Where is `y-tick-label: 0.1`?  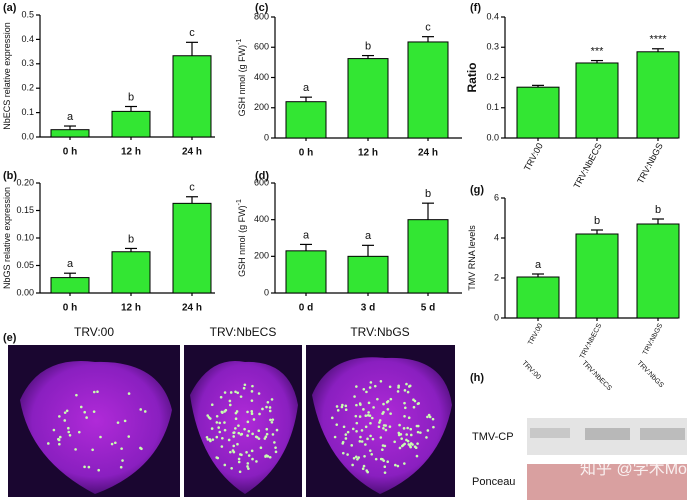 y-tick-label: 0.1 is located at coordinates (492, 107).